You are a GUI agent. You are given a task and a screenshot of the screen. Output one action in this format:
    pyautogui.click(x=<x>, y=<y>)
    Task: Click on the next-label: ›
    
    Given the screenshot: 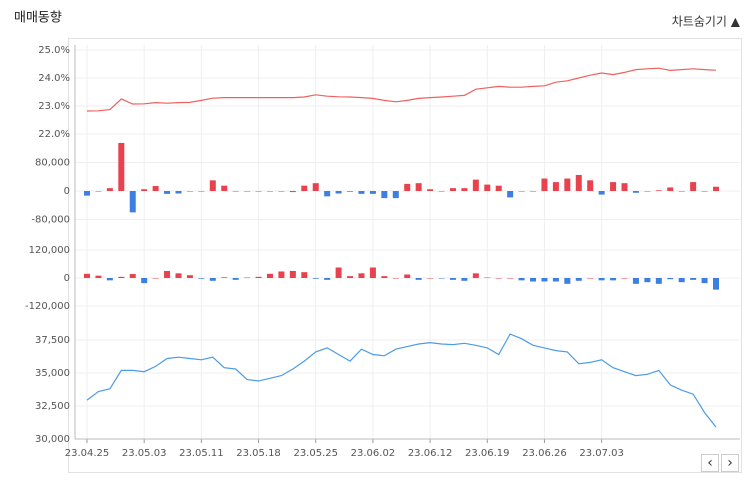 What is the action you would take?
    pyautogui.click(x=730, y=463)
    